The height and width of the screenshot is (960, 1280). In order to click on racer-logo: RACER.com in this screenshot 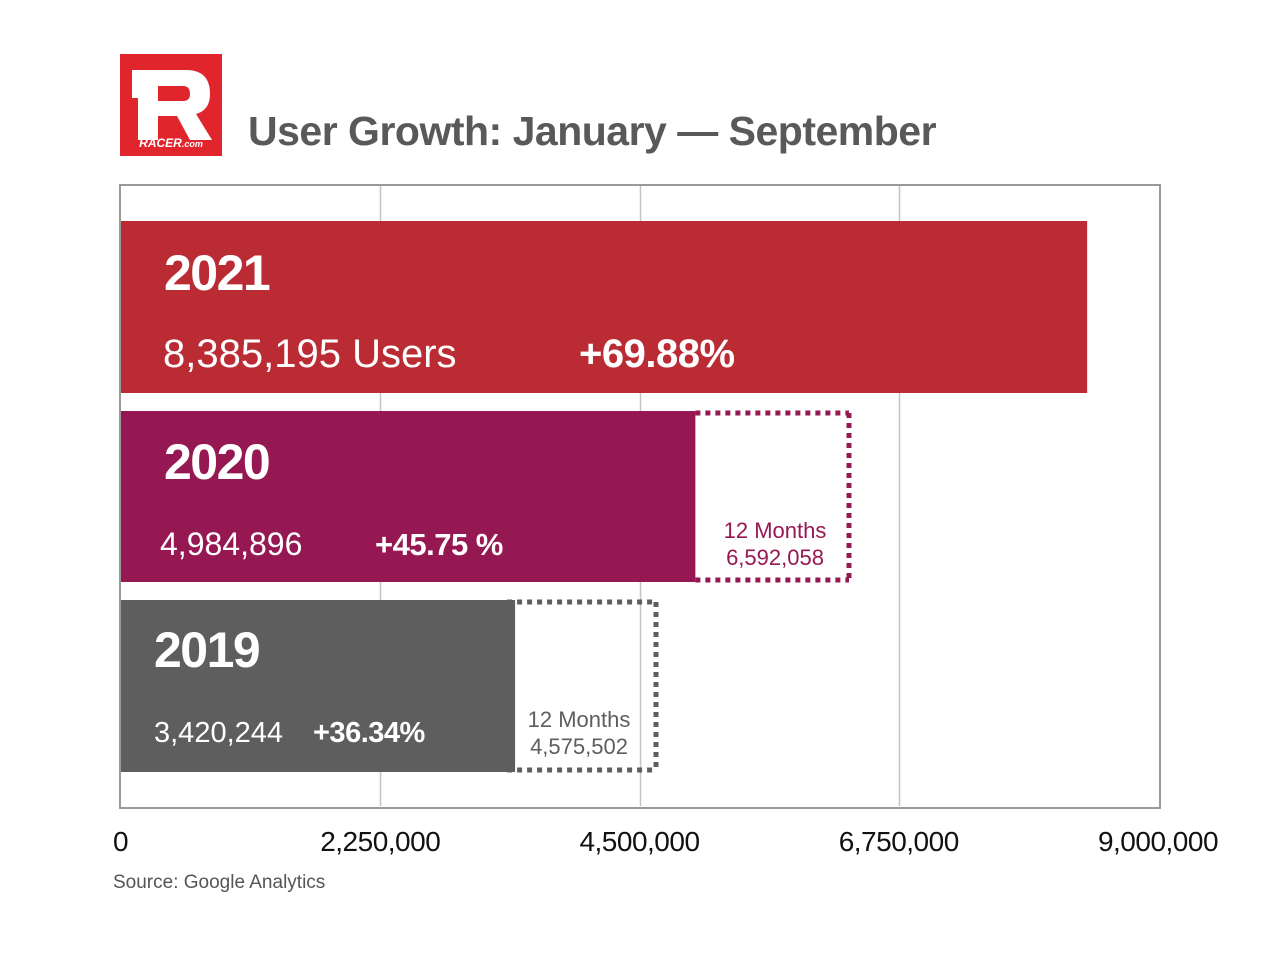, I will do `click(171, 105)`.